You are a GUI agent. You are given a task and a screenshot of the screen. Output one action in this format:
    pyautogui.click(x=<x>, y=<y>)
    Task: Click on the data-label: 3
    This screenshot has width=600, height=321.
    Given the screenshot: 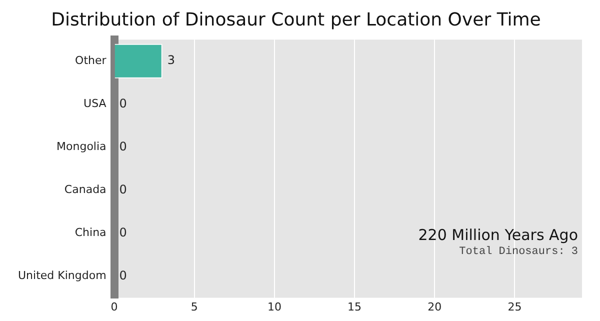 What is the action you would take?
    pyautogui.click(x=171, y=60)
    